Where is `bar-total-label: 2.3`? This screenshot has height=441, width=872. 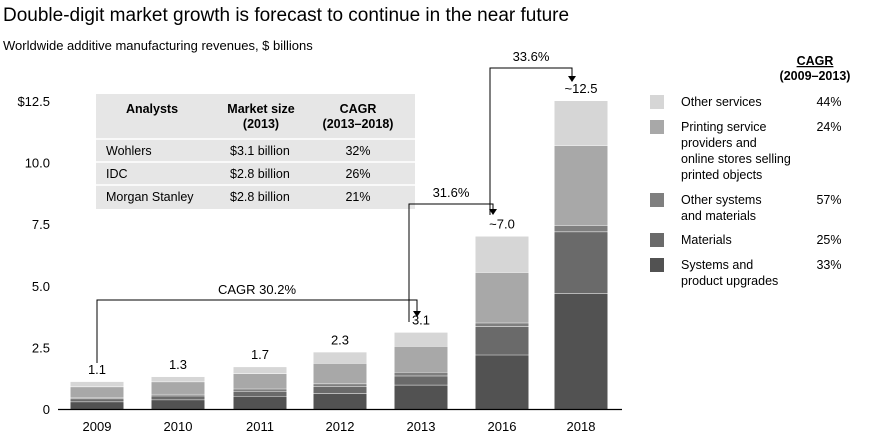
bar-total-label: 2.3 is located at coordinates (340, 339).